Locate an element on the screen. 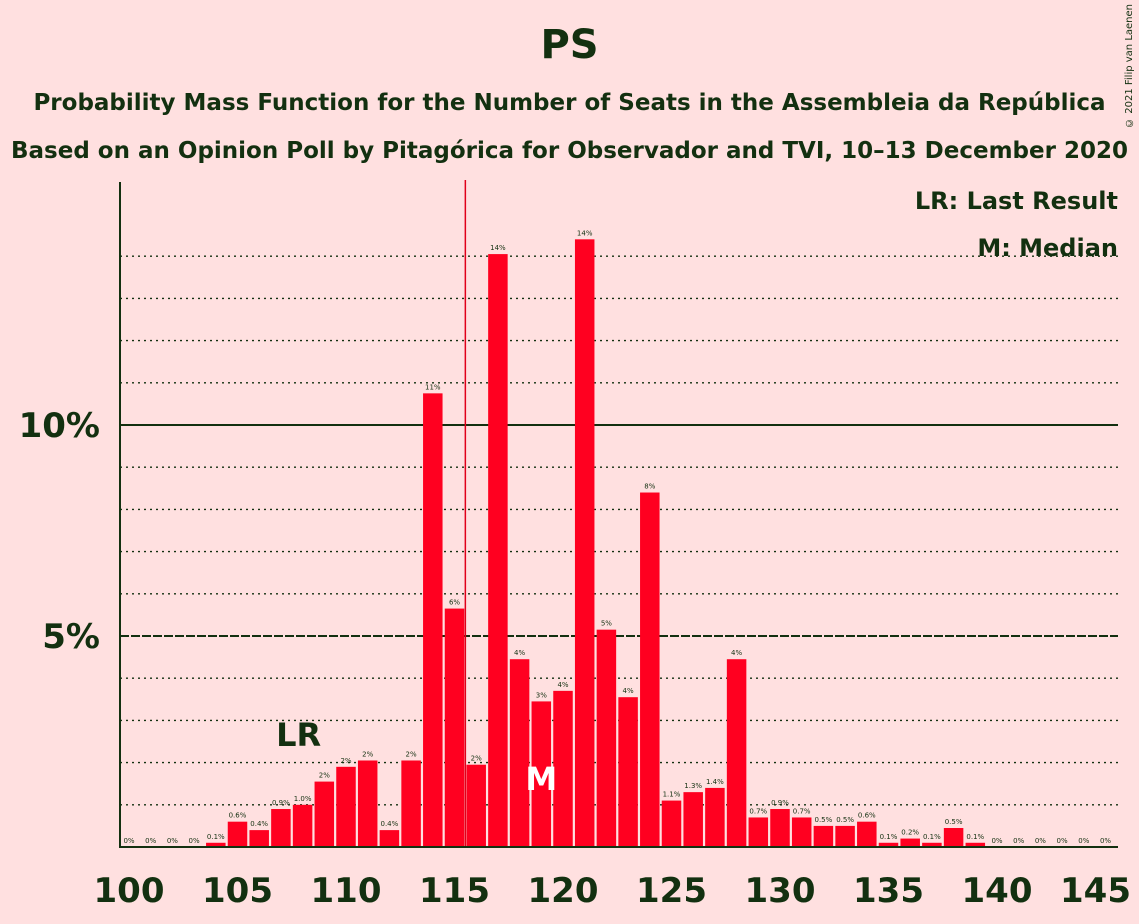 Image resolution: width=1139 pixels, height=924 pixels. bar-value-label: 8% is located at coordinates (649, 487).